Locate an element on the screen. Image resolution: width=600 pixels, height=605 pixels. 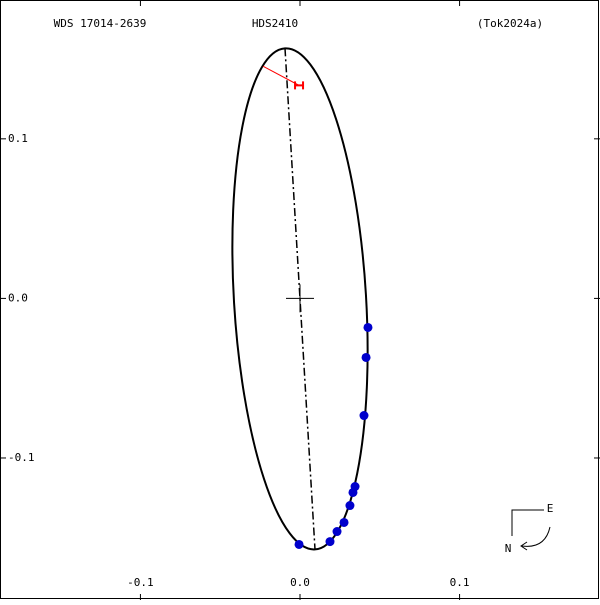
compass-axes is located at coordinates (527, 522).